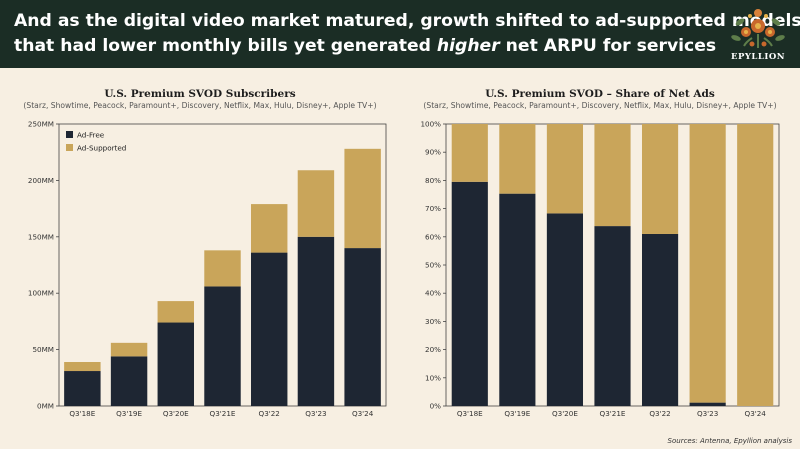 The height and width of the screenshot is (449, 800). Describe the element at coordinates (41, 236) in the screenshot. I see `y-tick-label: 150MM` at that location.